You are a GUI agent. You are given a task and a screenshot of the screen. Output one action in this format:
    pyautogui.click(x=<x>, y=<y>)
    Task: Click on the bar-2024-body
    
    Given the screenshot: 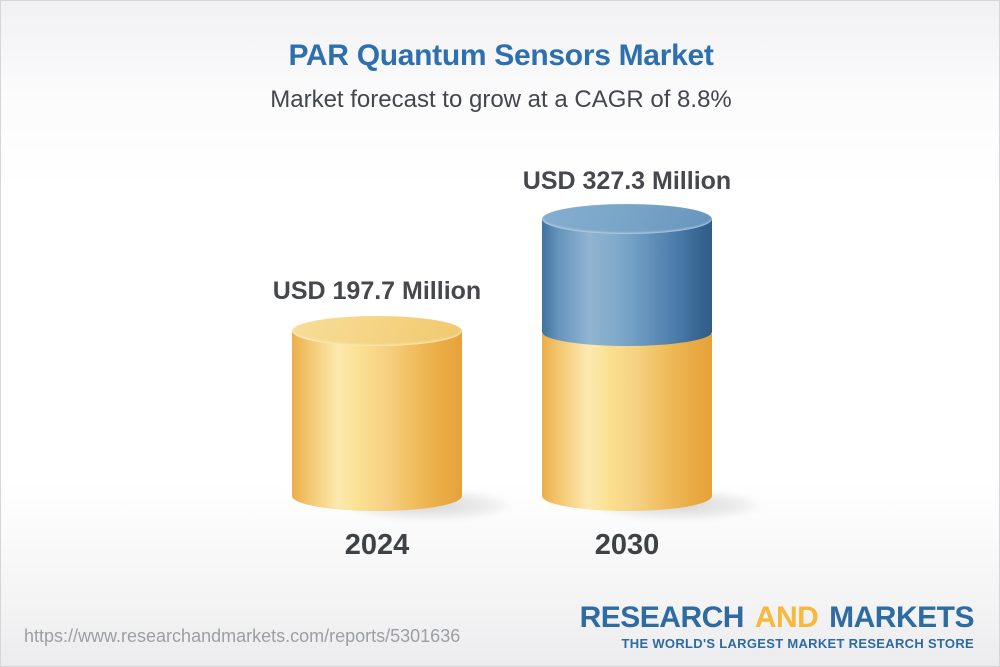 What is the action you would take?
    pyautogui.click(x=377, y=420)
    